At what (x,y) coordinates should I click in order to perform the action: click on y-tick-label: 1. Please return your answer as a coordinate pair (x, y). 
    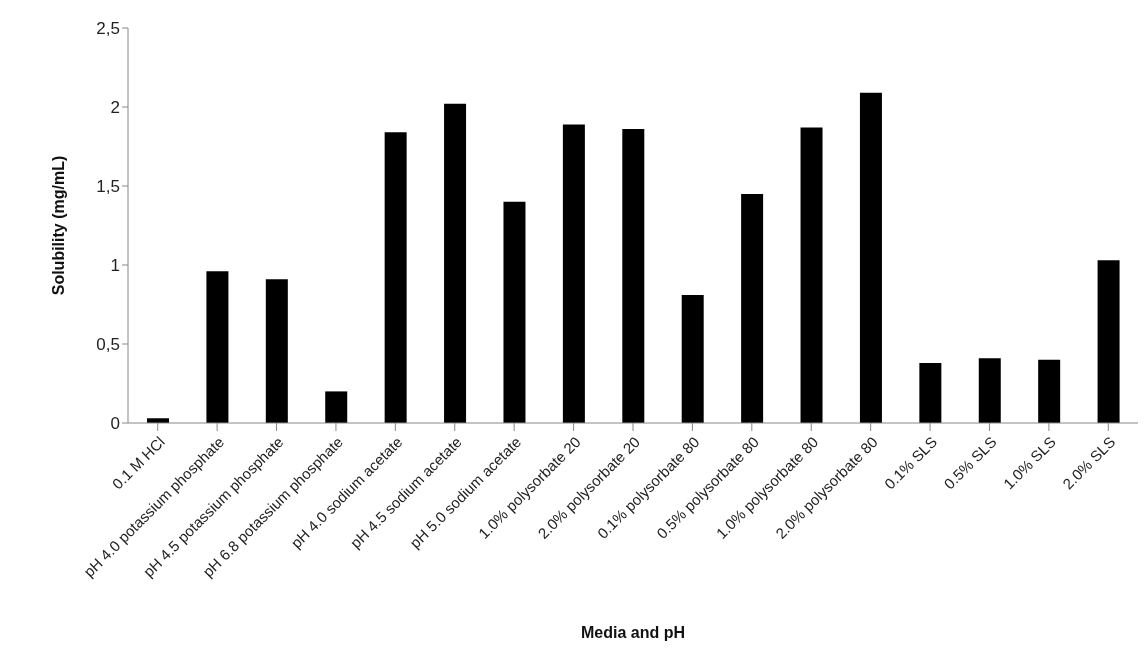
    Looking at the image, I should click on (115, 266).